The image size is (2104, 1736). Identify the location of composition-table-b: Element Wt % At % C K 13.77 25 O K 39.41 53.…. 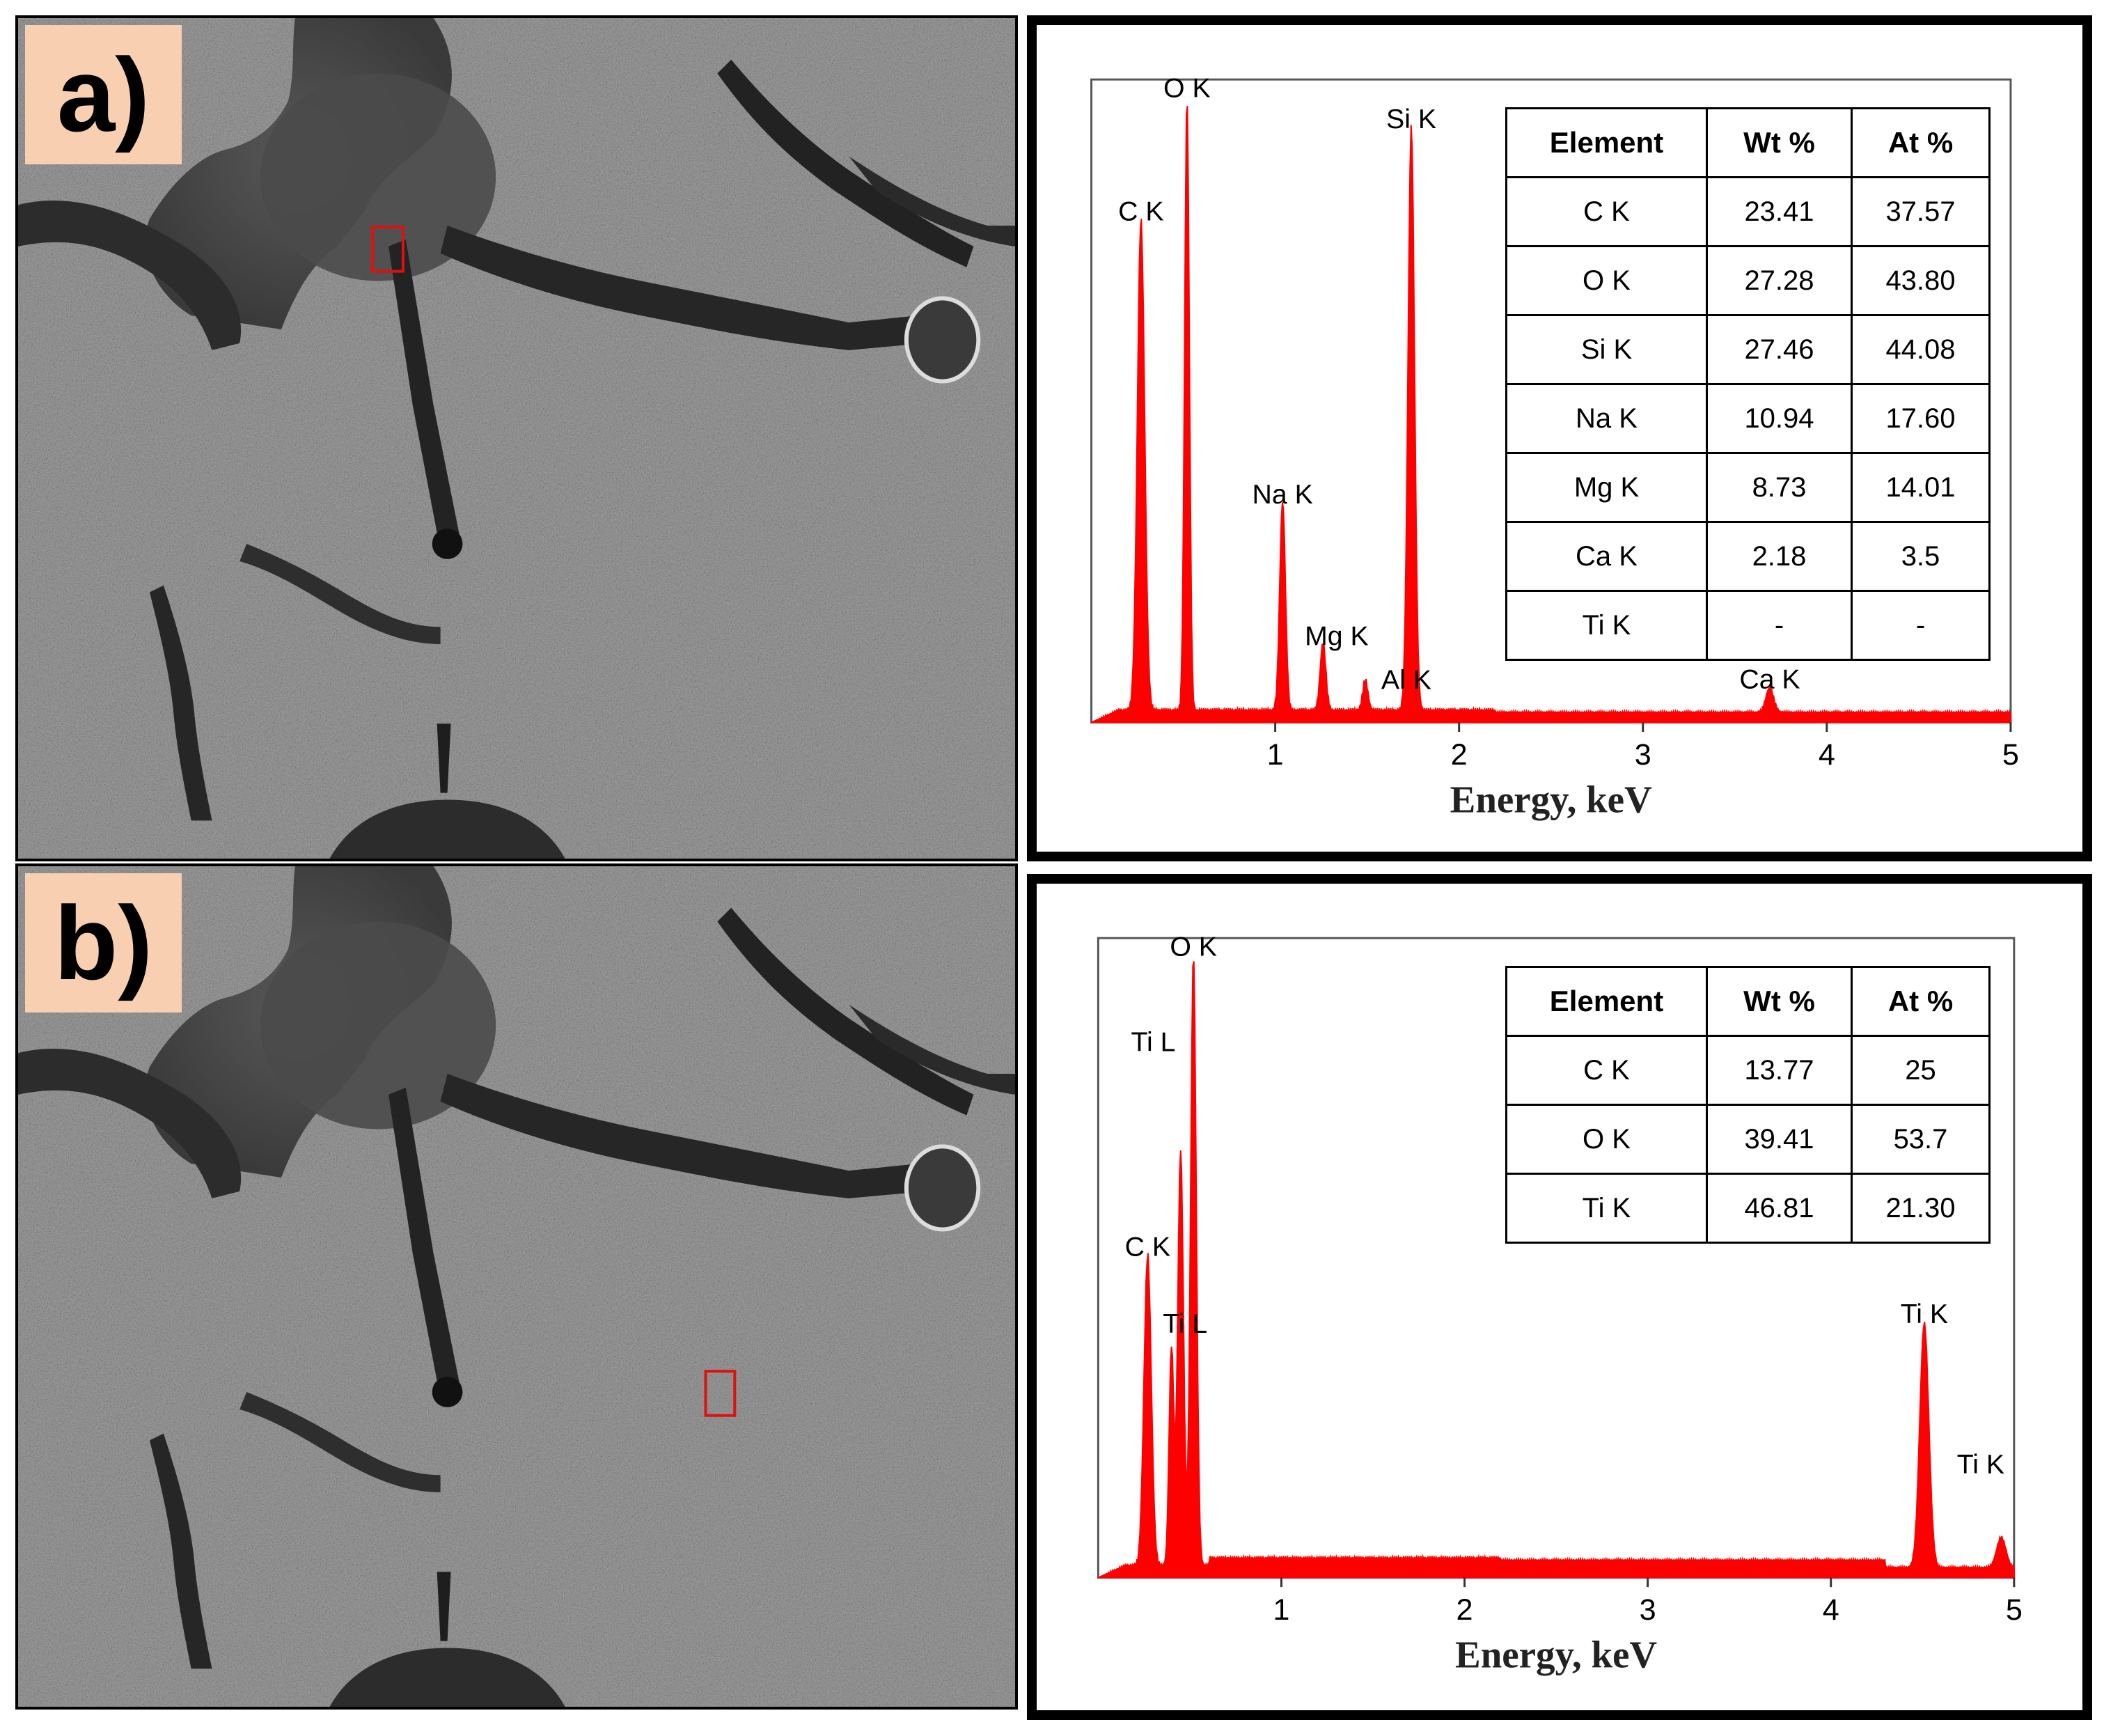
(1748, 1105).